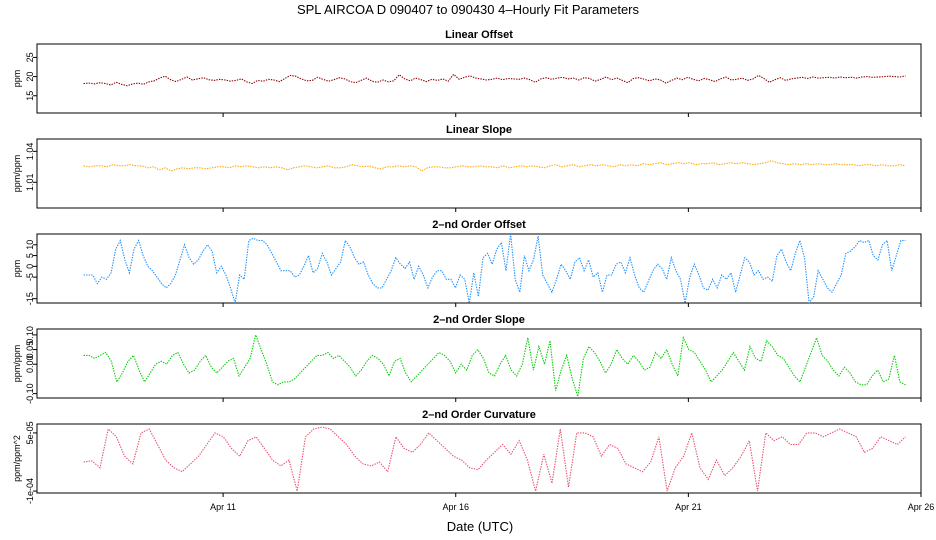 The height and width of the screenshot is (540, 936). Describe the element at coordinates (479, 415) in the screenshot. I see `panel-title: 2–nd Order Curvature` at that location.